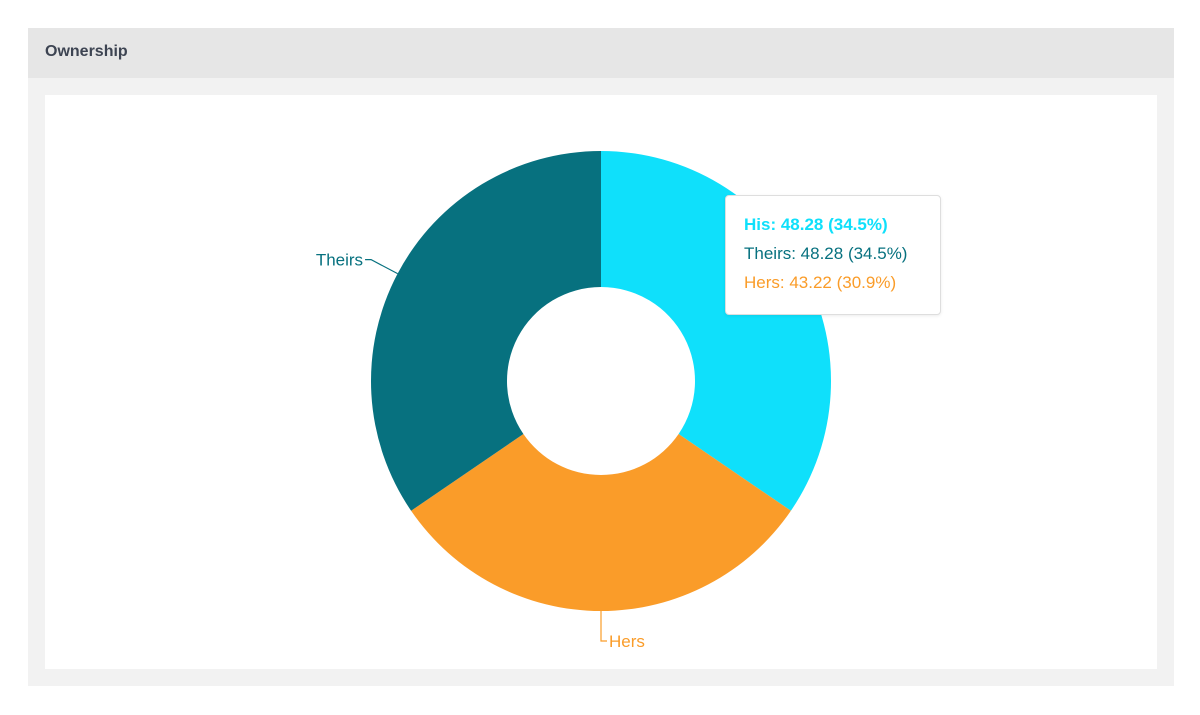  Describe the element at coordinates (86, 51) in the screenshot. I see `panel-title: Ownership` at that location.